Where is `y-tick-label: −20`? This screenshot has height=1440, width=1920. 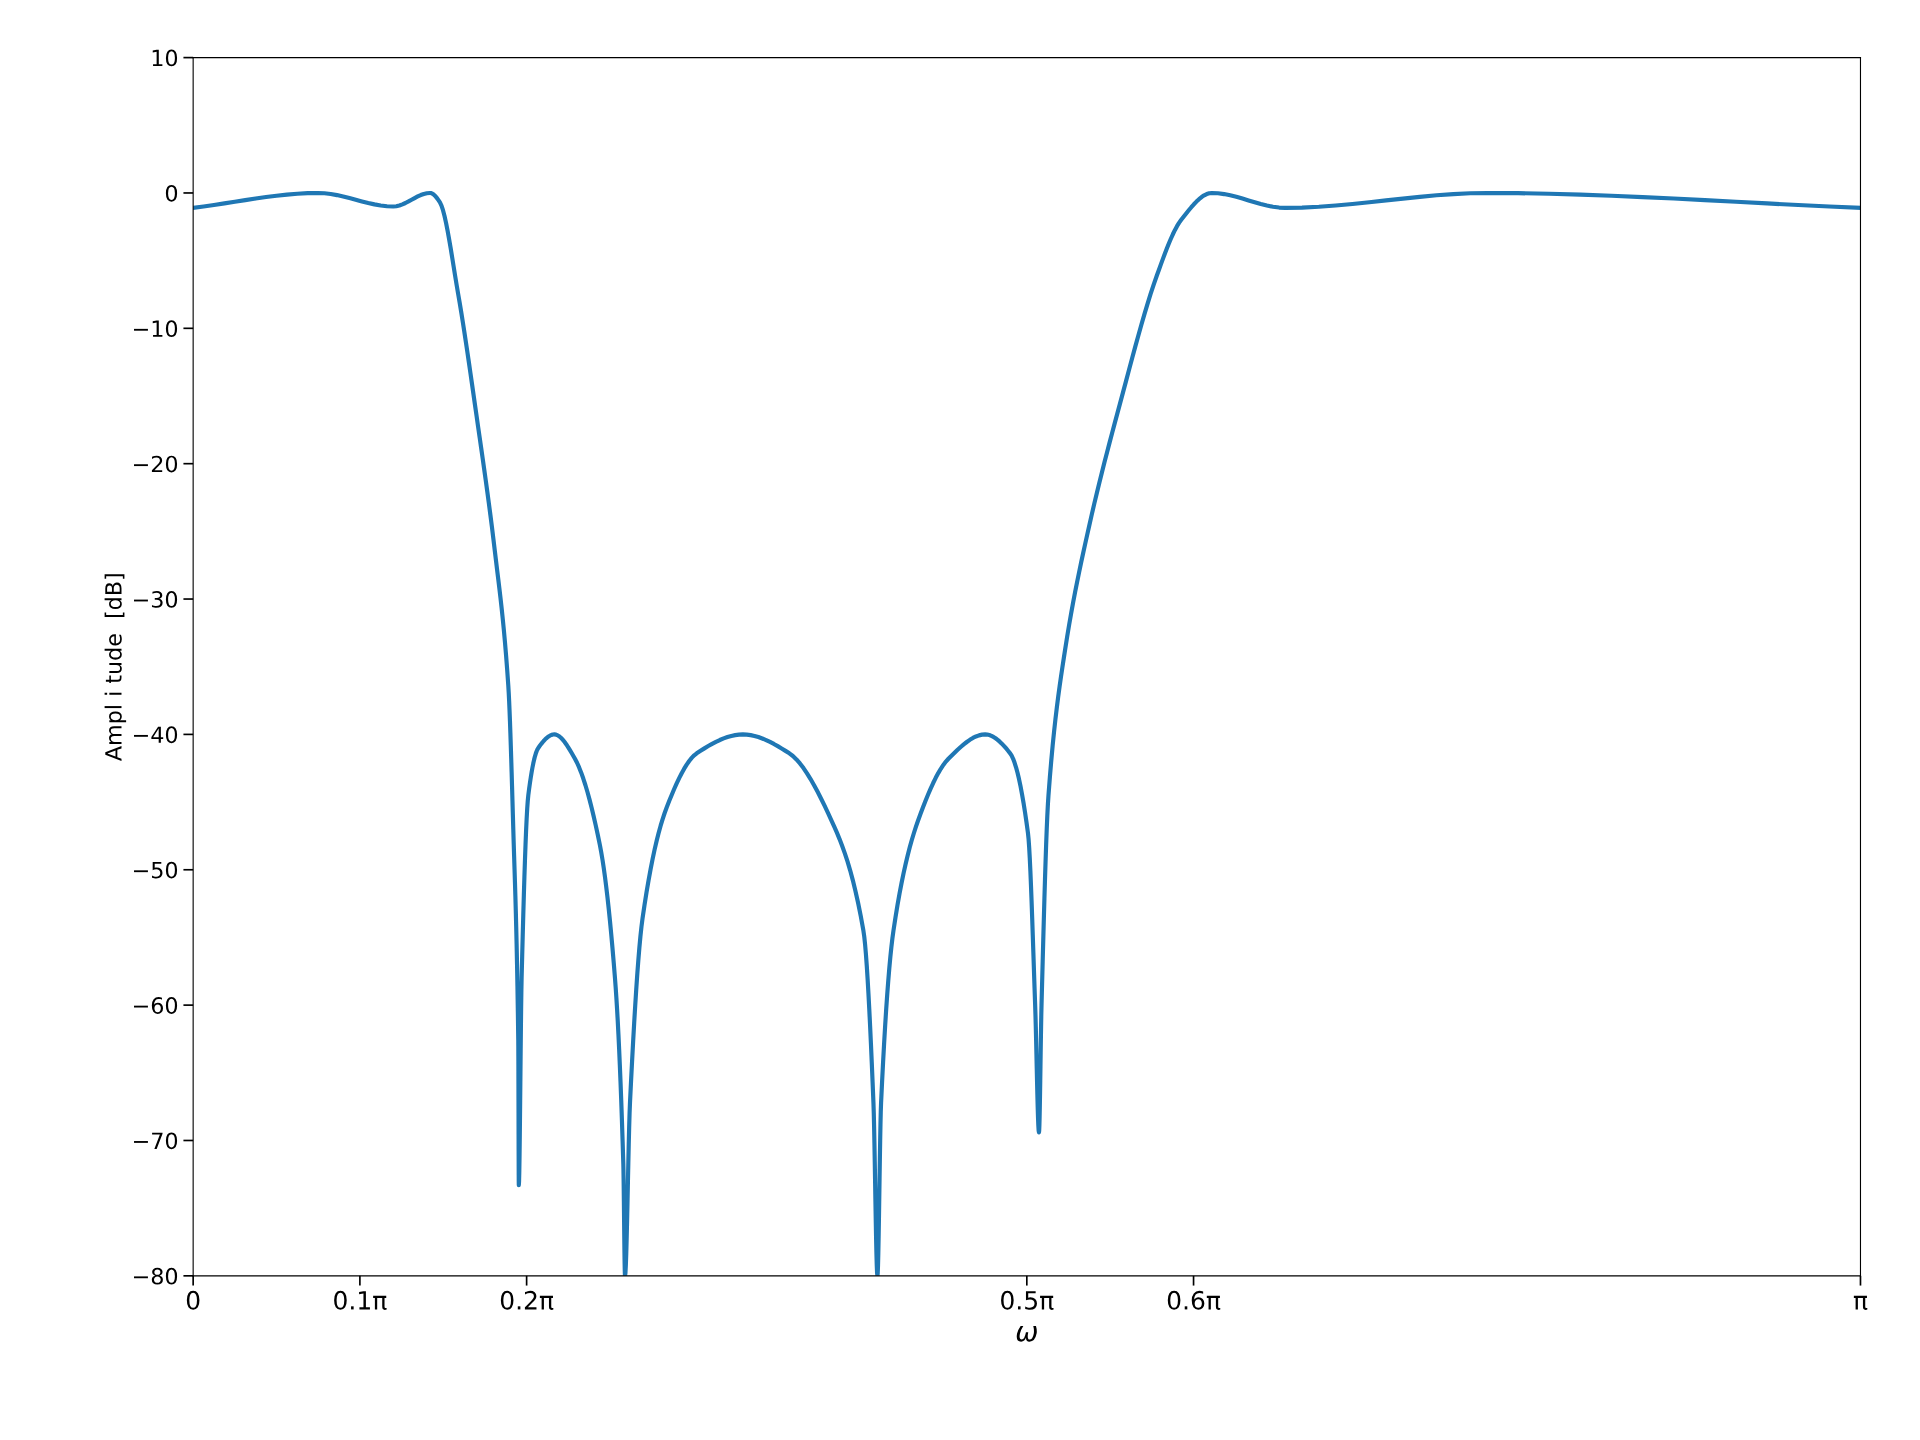
y-tick-label: −20 is located at coordinates (156, 464).